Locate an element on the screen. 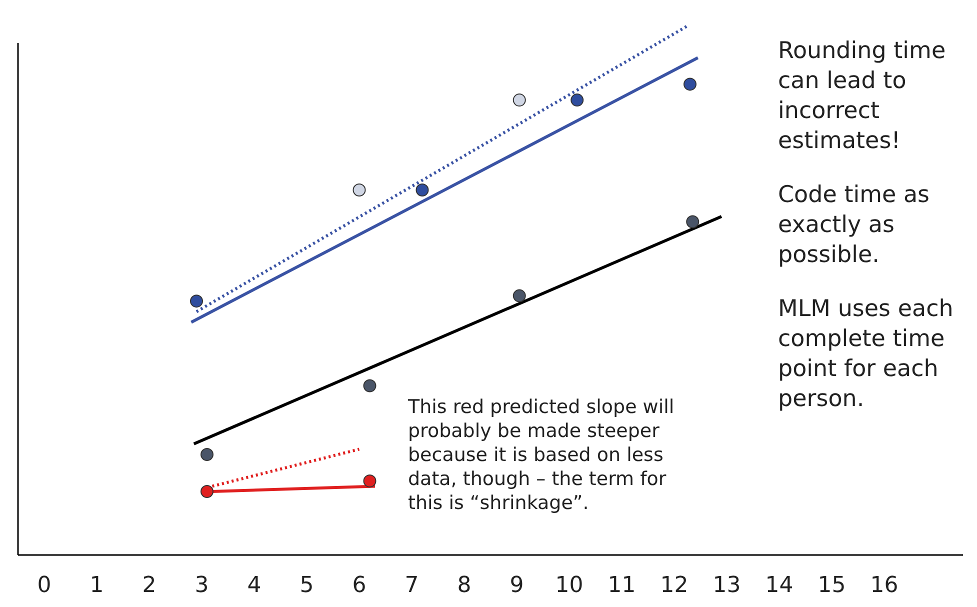  x-tick-label: 6 is located at coordinates (359, 585).